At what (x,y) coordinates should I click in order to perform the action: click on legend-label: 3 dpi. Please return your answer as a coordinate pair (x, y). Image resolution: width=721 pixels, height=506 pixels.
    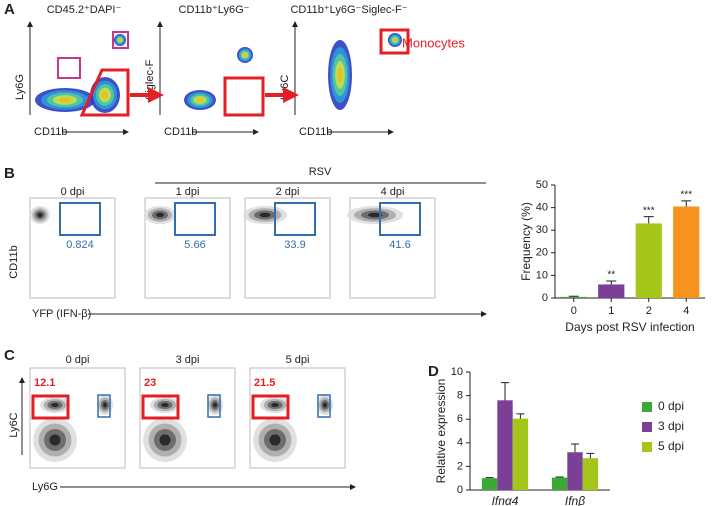
    Looking at the image, I should click on (671, 426).